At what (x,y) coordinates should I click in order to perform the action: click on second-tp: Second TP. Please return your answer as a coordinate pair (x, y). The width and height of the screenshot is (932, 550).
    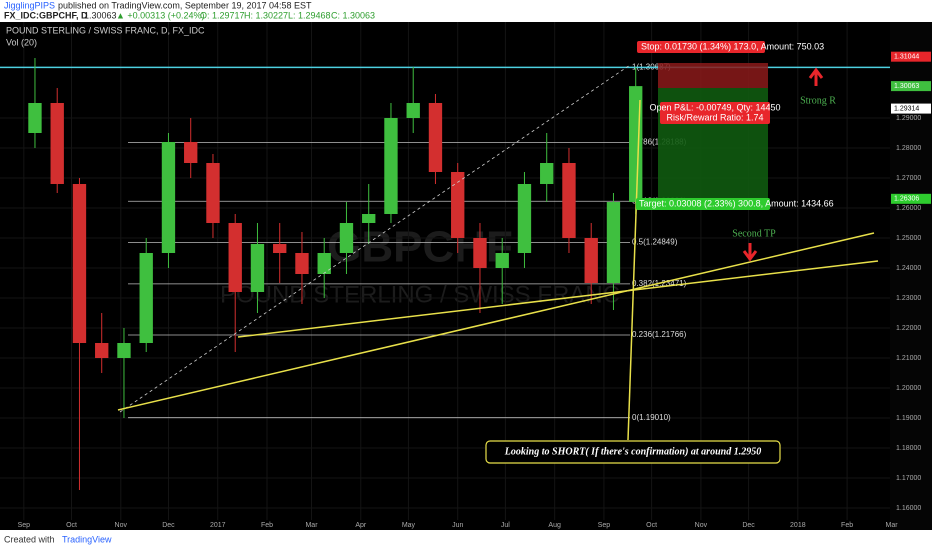
    Looking at the image, I should click on (754, 233).